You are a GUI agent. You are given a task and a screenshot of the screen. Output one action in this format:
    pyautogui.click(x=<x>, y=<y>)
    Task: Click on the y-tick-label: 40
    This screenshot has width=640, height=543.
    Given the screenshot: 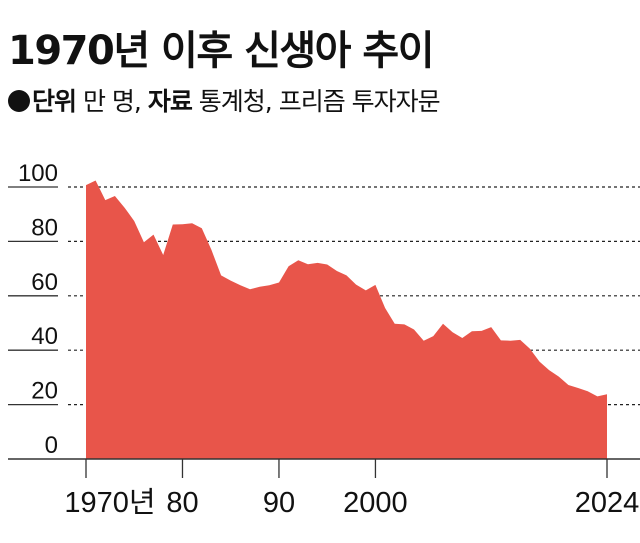 What is the action you would take?
    pyautogui.click(x=44, y=336)
    